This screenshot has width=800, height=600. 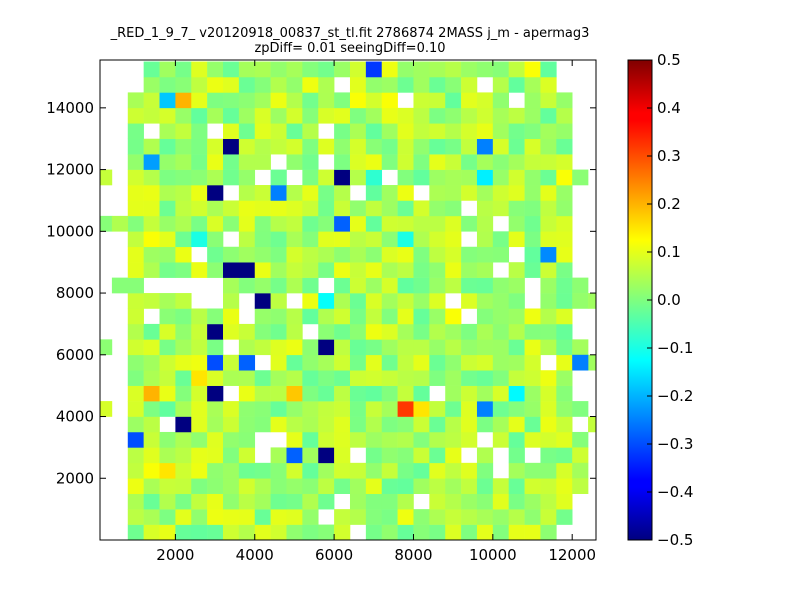 What do you see at coordinates (70, 170) in the screenshot?
I see `y-tick-label: 12000` at bounding box center [70, 170].